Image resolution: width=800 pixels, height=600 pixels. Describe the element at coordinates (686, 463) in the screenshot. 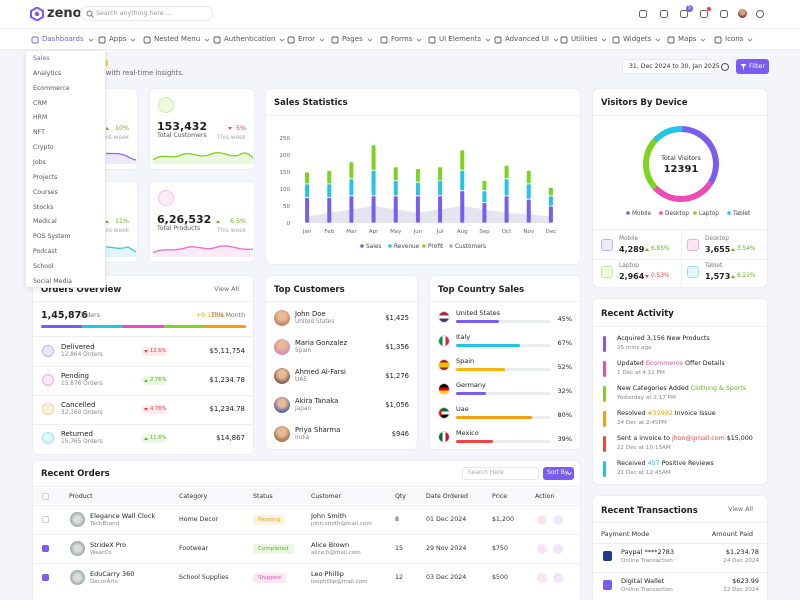

I see `activity-text-part: Positive Reviews` at that location.